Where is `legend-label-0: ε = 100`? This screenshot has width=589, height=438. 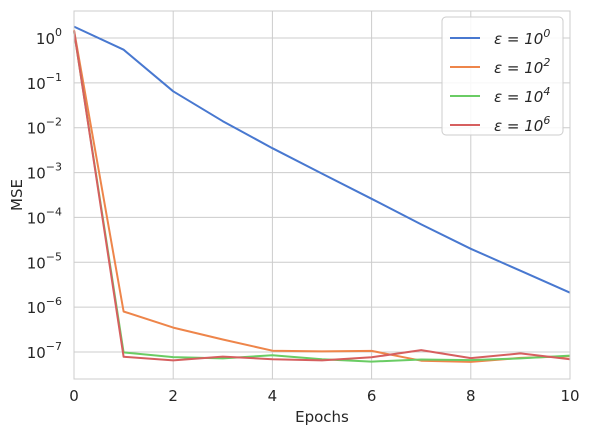
legend-label-0: ε = 100 is located at coordinates (522, 37).